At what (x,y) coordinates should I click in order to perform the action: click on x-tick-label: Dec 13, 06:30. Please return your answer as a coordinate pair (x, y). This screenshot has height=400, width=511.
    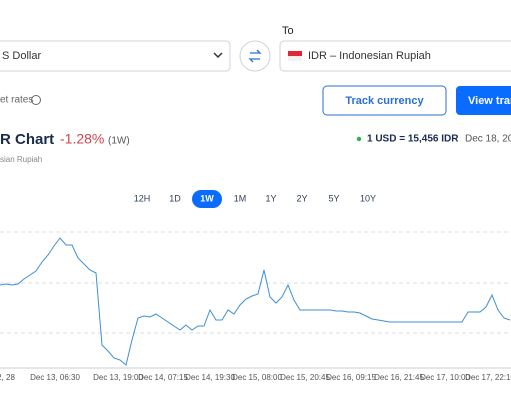
    Looking at the image, I should click on (55, 377).